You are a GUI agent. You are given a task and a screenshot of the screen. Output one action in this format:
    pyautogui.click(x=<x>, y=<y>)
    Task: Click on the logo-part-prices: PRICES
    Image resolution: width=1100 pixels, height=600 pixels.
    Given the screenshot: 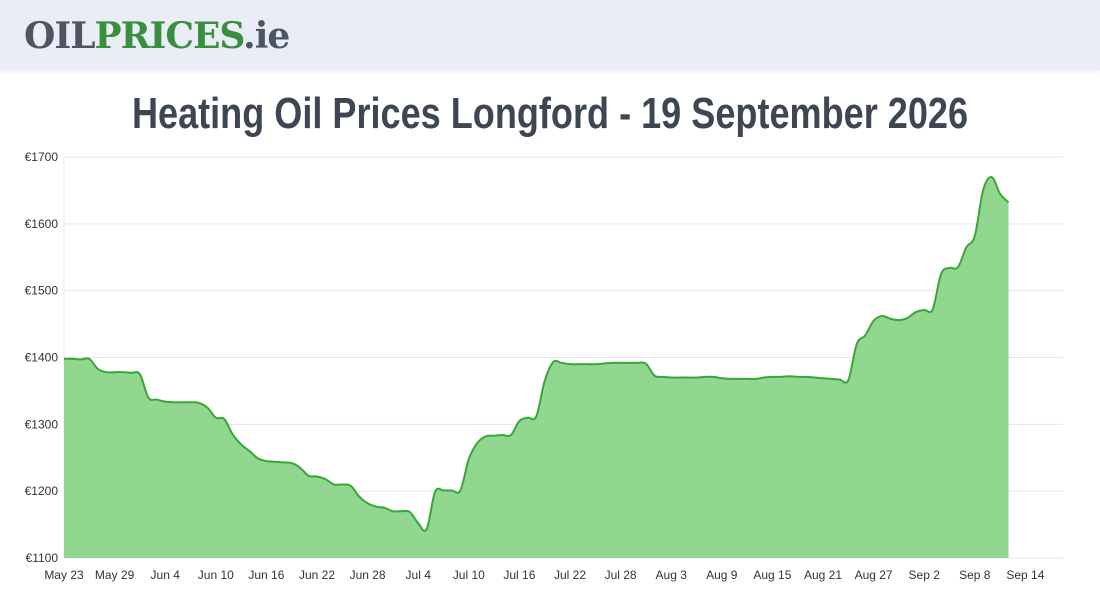 What is the action you would take?
    pyautogui.click(x=169, y=36)
    